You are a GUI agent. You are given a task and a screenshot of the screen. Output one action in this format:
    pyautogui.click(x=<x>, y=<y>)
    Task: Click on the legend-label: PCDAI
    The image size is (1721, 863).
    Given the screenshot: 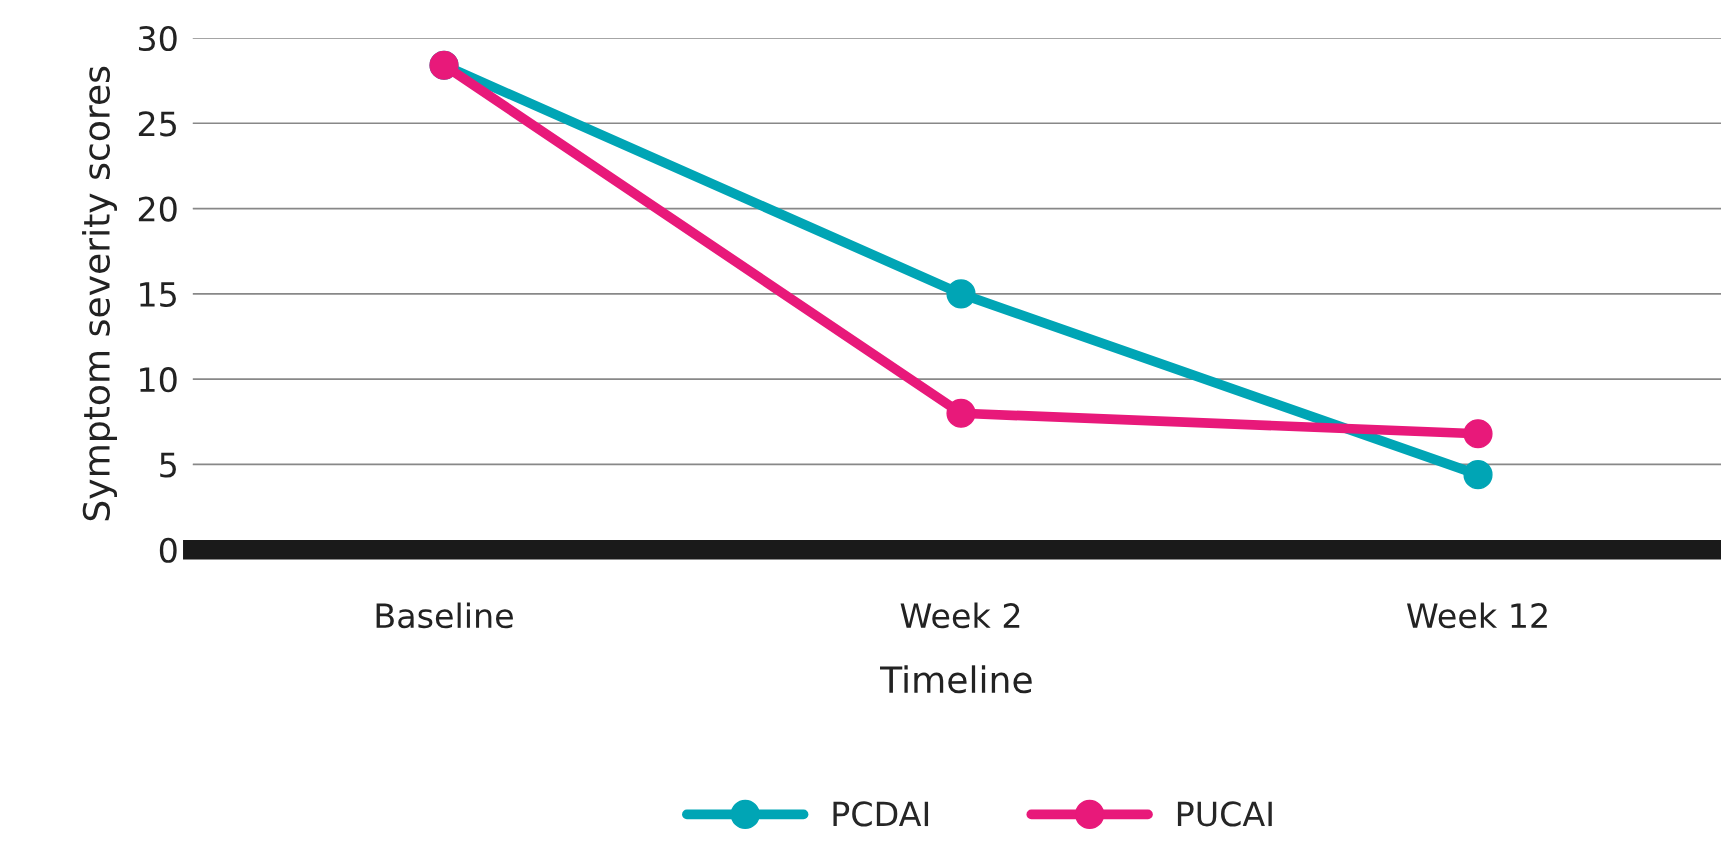 What is the action you would take?
    pyautogui.click(x=881, y=814)
    